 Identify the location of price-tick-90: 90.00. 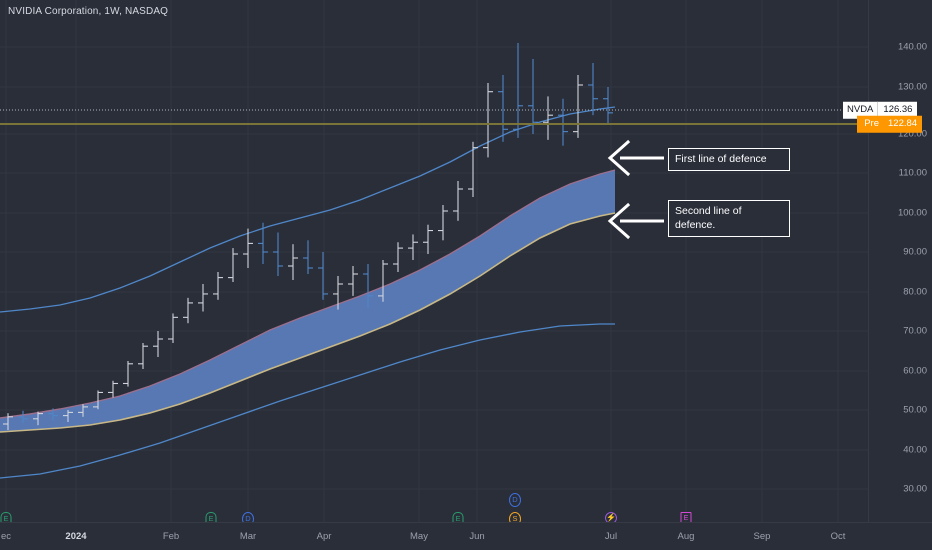
(915, 252).